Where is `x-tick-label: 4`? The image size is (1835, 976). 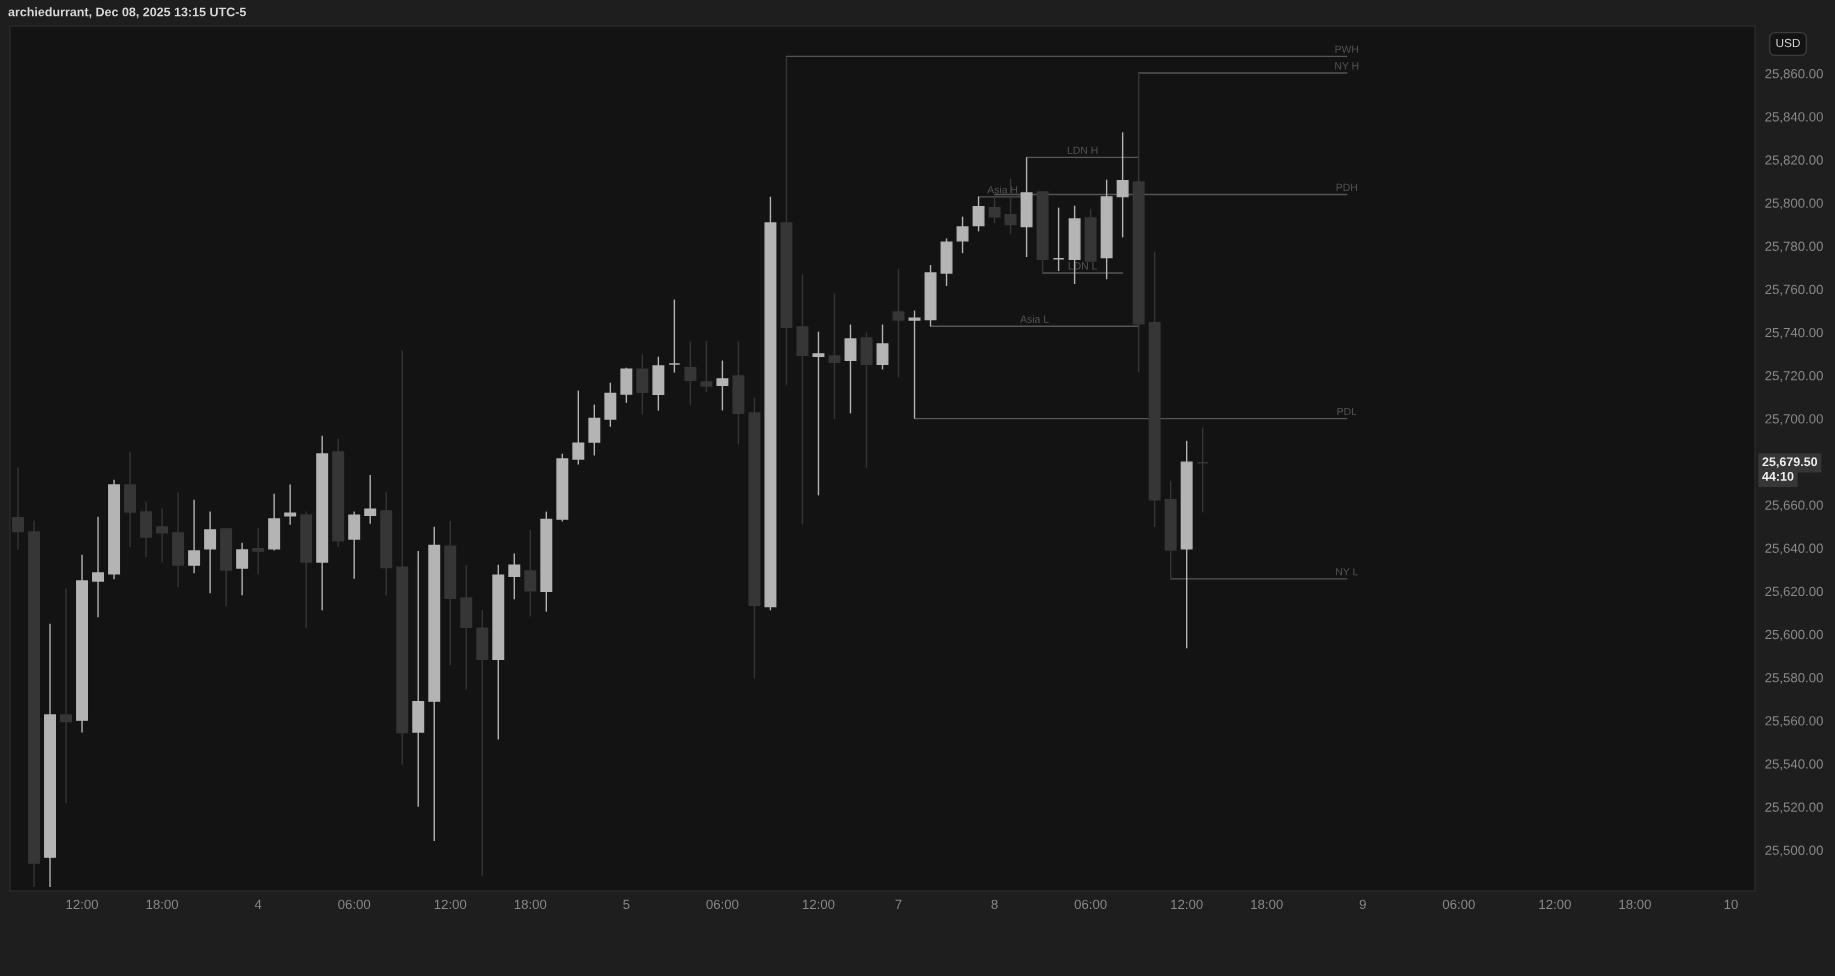
x-tick-label: 4 is located at coordinates (258, 904).